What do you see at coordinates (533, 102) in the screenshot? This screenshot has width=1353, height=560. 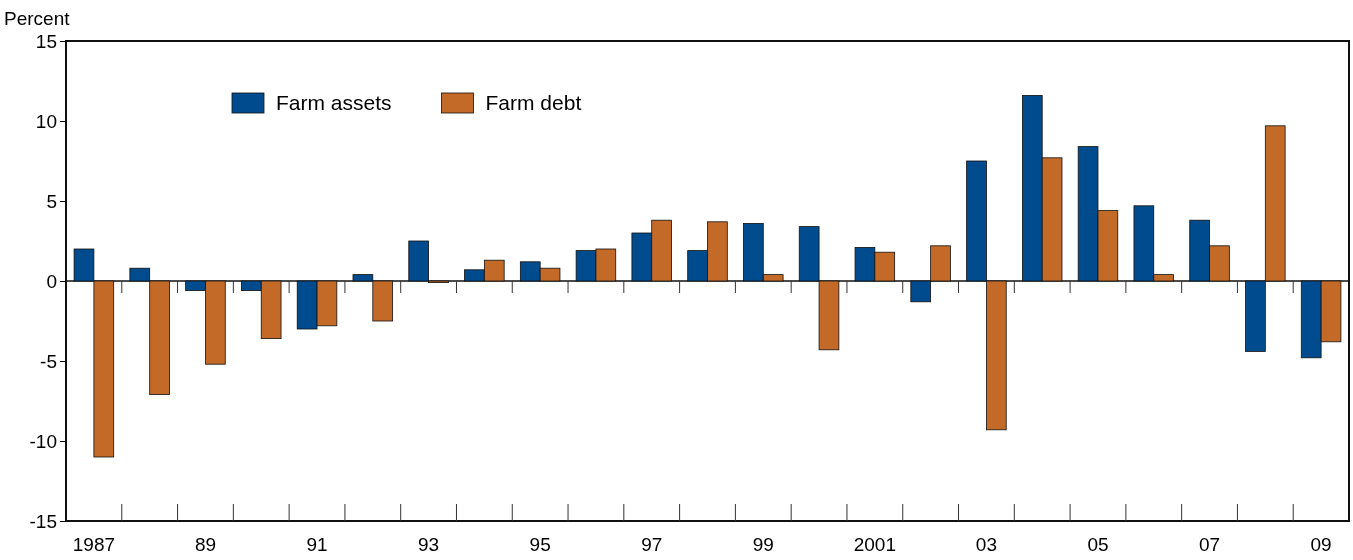 I see `legend-label: Farm debt` at bounding box center [533, 102].